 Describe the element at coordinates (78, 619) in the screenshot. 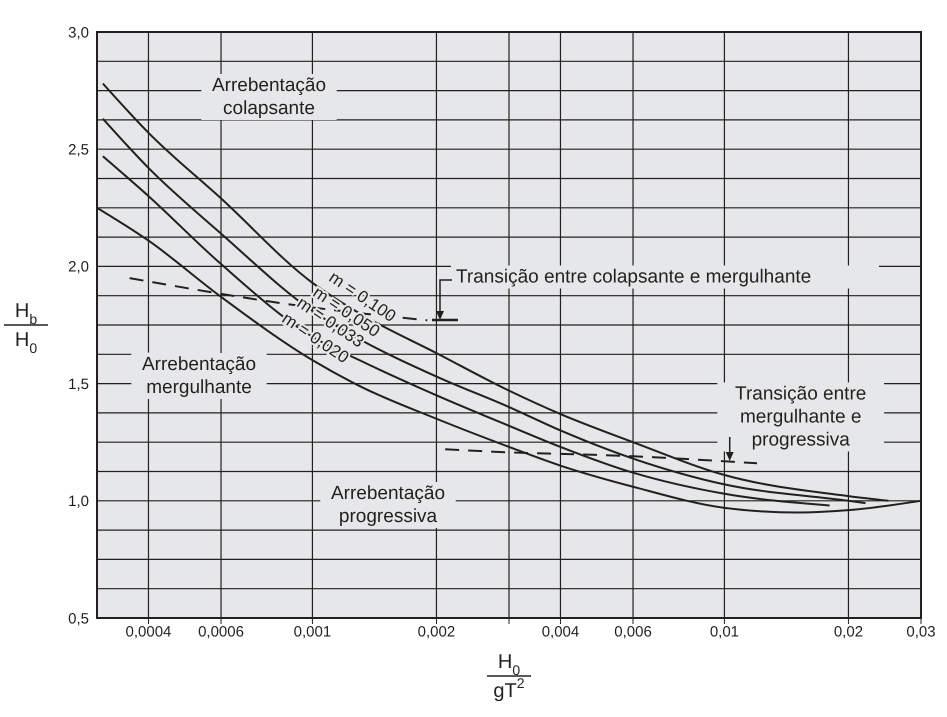

I see `y-tick-label: 0,5` at that location.